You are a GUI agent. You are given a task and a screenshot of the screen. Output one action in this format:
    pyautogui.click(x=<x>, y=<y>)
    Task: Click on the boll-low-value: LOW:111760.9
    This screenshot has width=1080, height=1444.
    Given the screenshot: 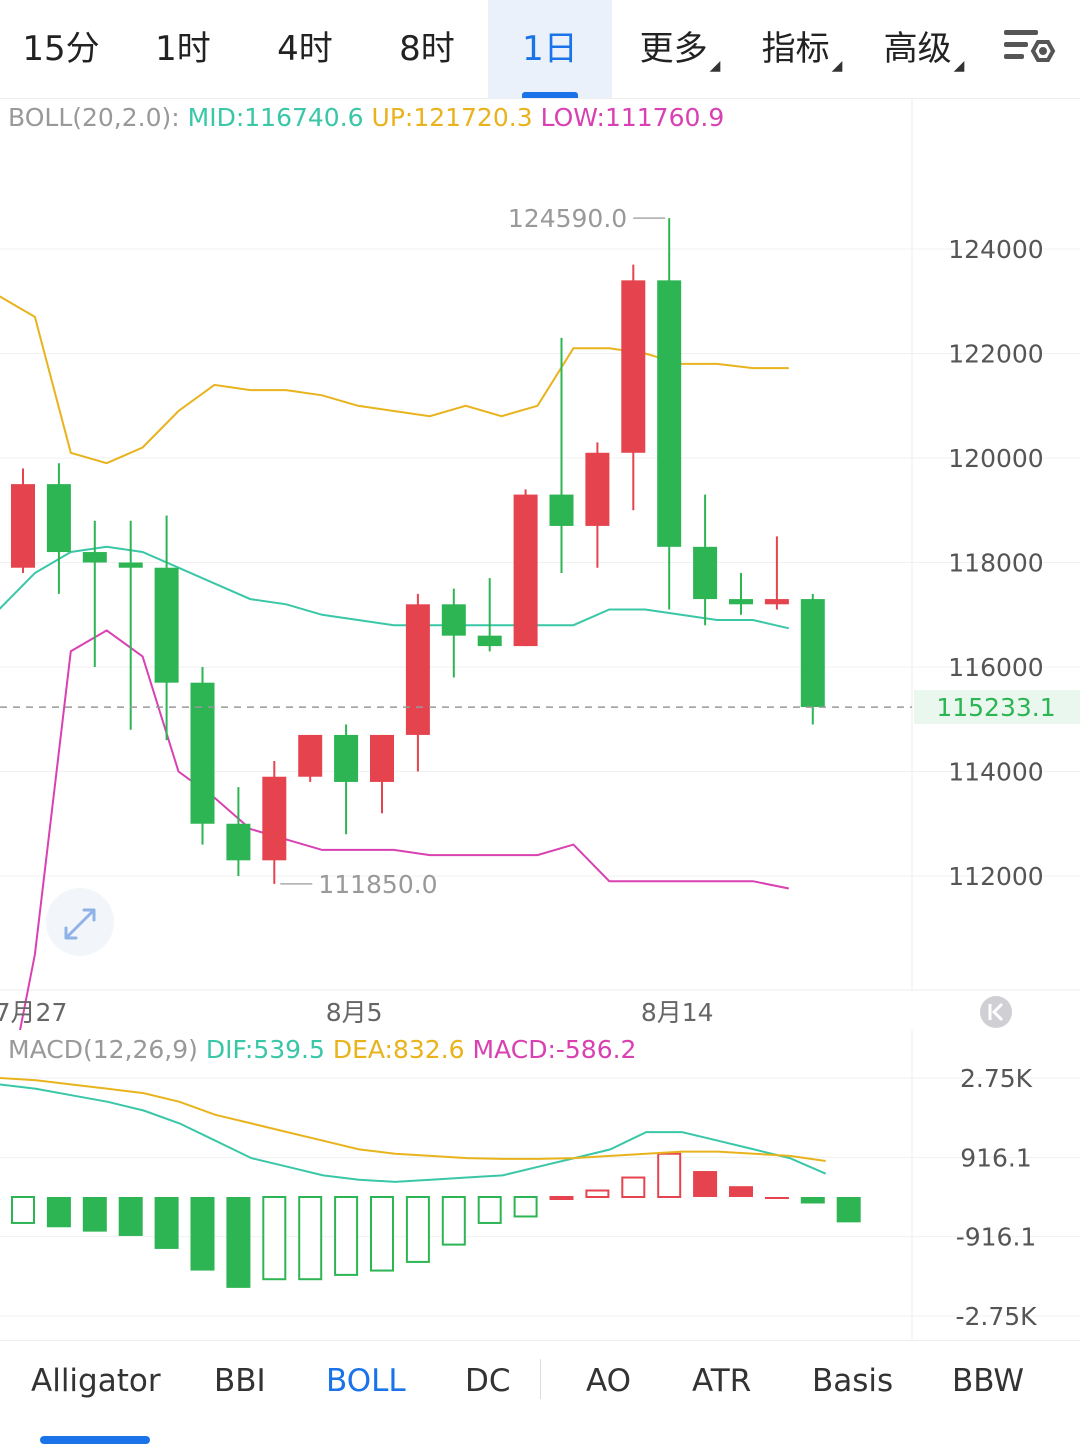 What is the action you would take?
    pyautogui.click(x=632, y=117)
    